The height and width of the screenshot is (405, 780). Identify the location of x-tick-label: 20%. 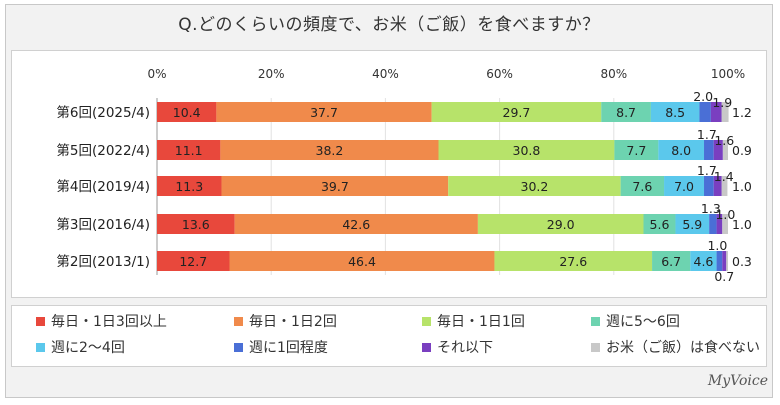
(271, 74).